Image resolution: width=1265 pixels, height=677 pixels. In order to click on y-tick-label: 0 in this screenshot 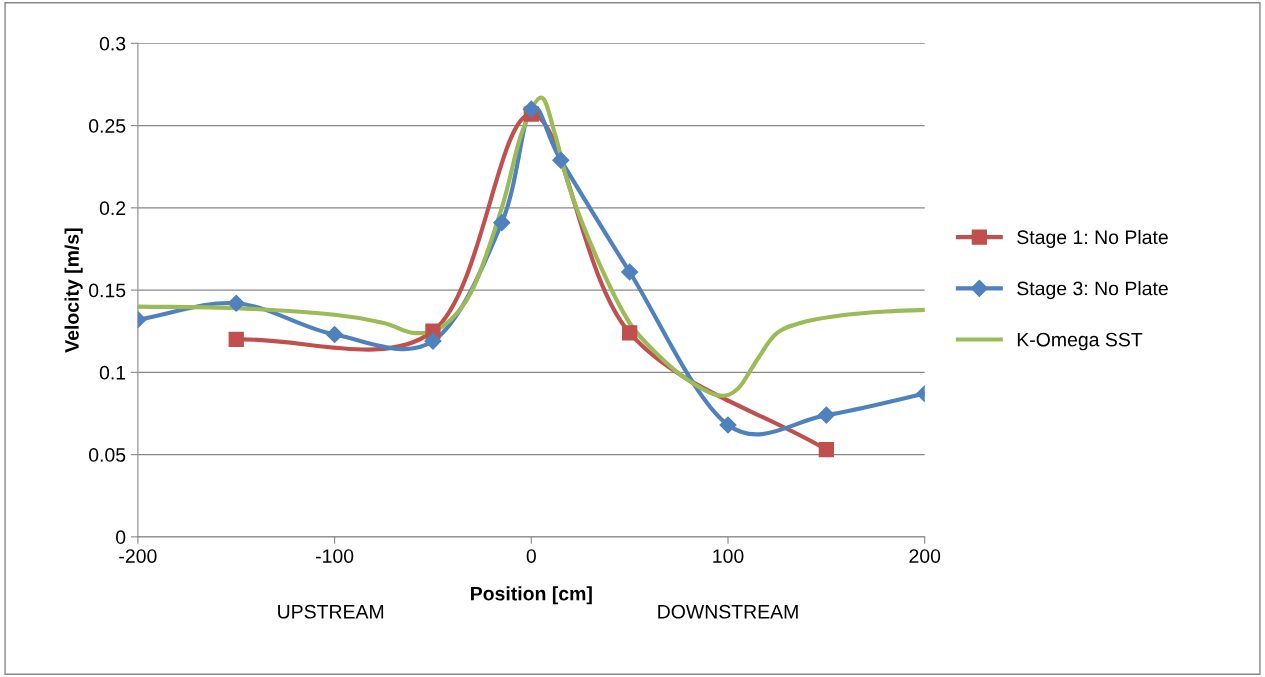, I will do `click(121, 537)`.